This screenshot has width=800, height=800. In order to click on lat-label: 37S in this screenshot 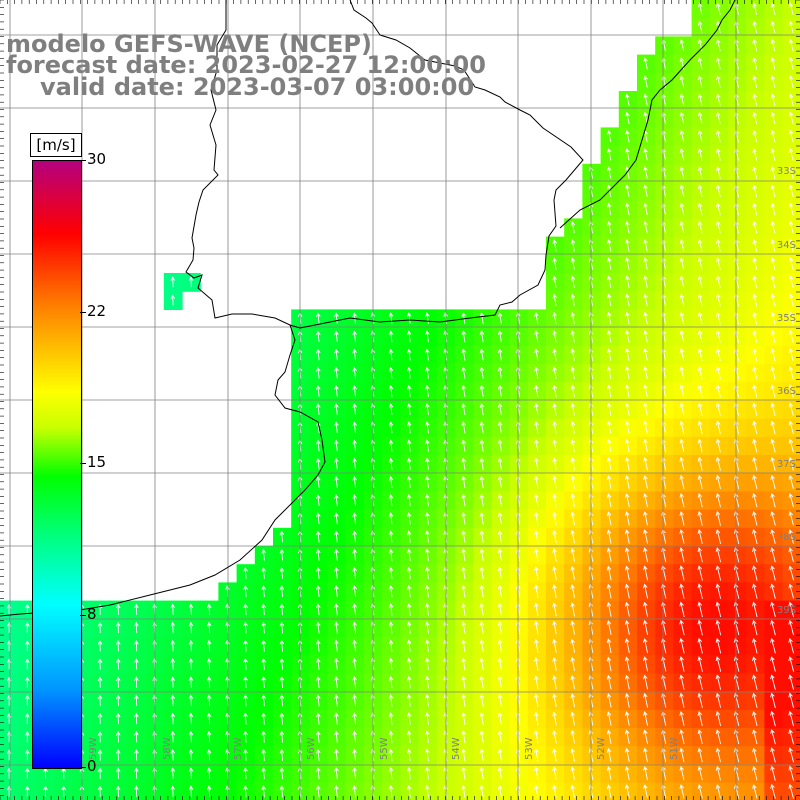, I will do `click(786, 464)`.